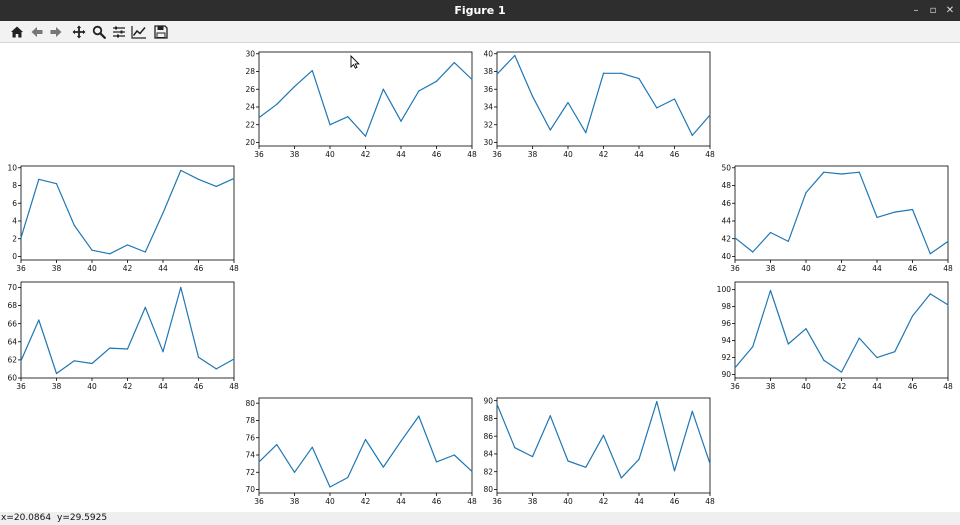 The image size is (960, 525). I want to click on close-button: ✕, so click(950, 10).